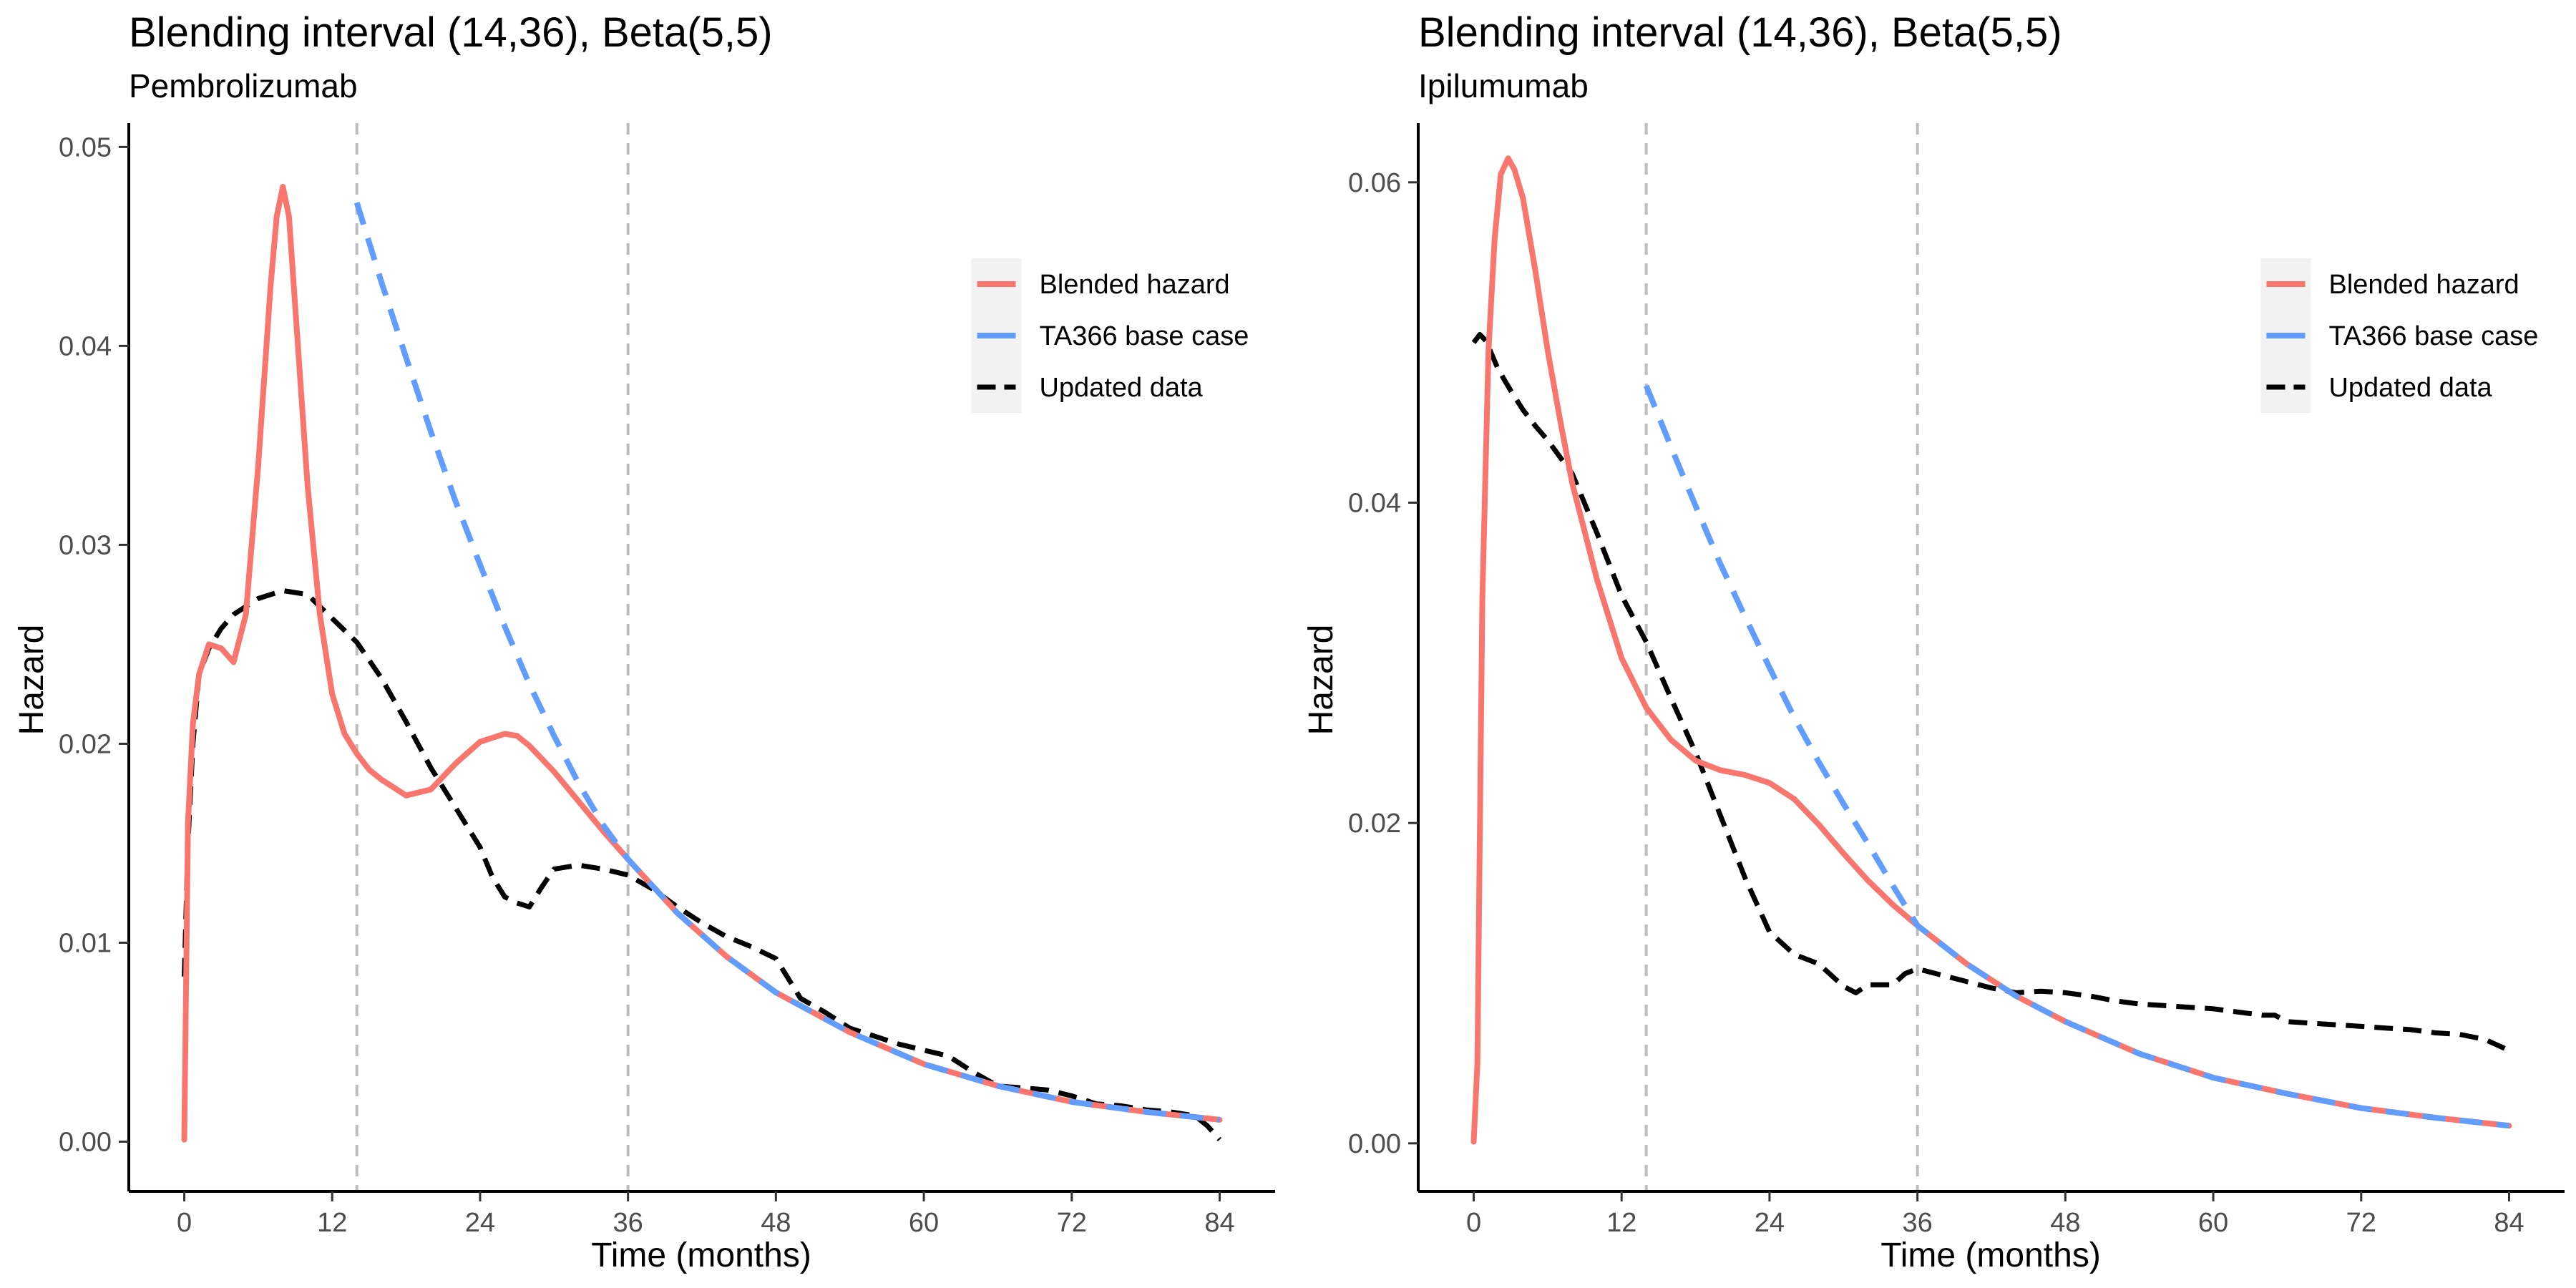  What do you see at coordinates (85, 943) in the screenshot?
I see `y-tick-label: 0.01` at bounding box center [85, 943].